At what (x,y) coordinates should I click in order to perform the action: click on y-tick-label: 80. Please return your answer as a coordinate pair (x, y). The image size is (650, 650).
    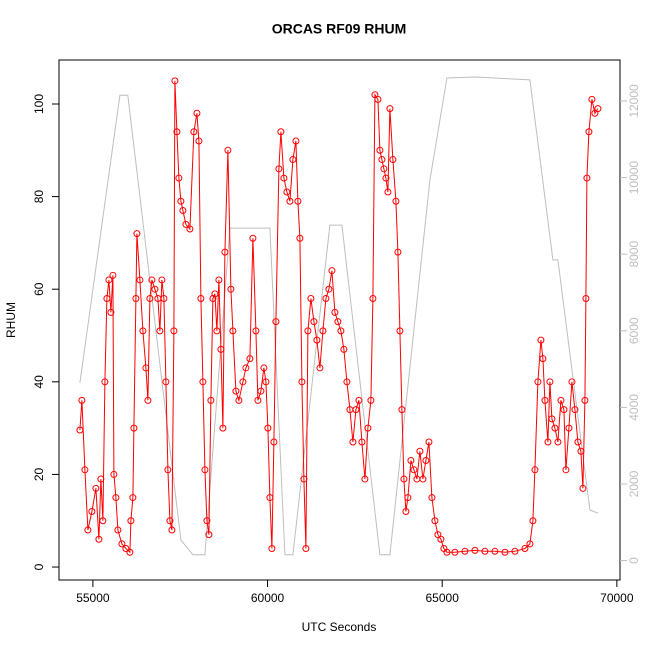
    Looking at the image, I should click on (39, 197).